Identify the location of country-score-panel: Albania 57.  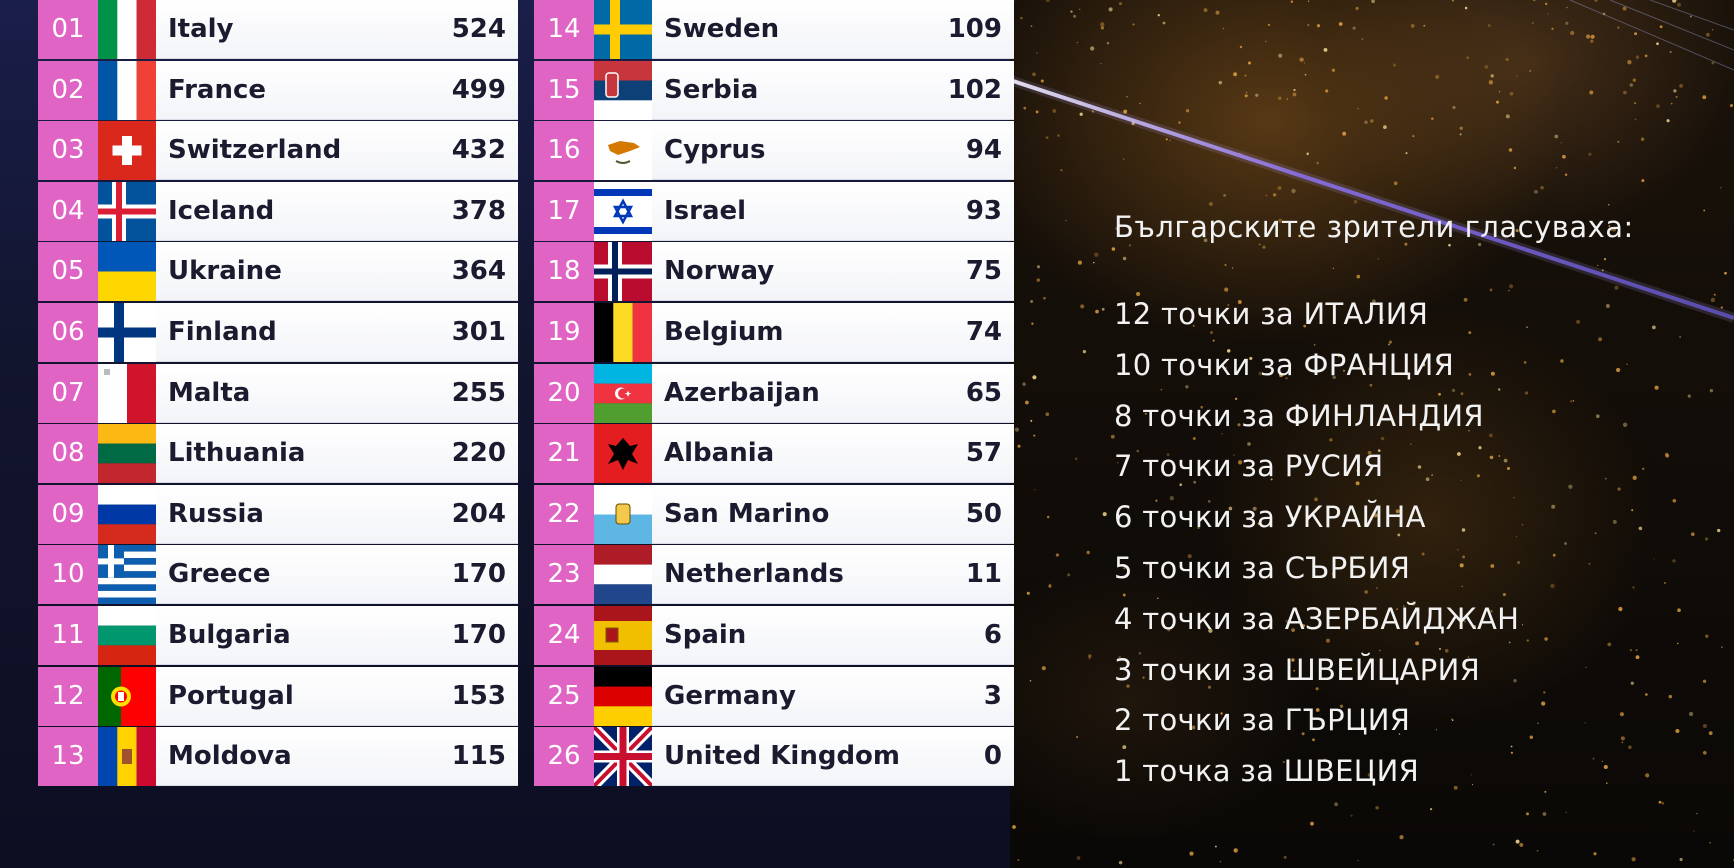
(833, 454).